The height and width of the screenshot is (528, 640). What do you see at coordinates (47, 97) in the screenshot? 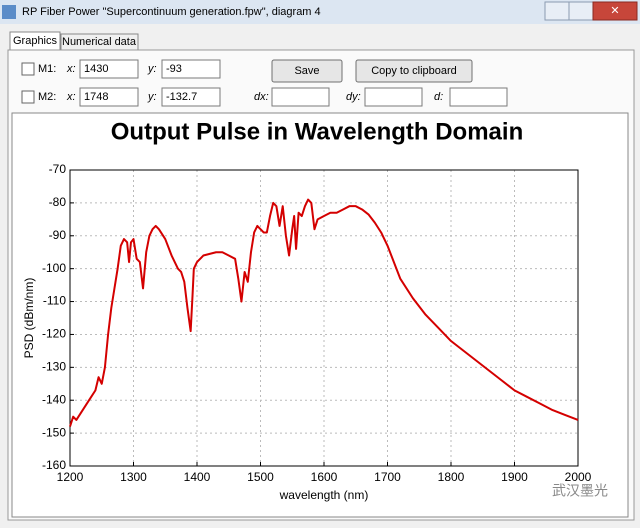
I see `marker-label: M2:` at bounding box center [47, 97].